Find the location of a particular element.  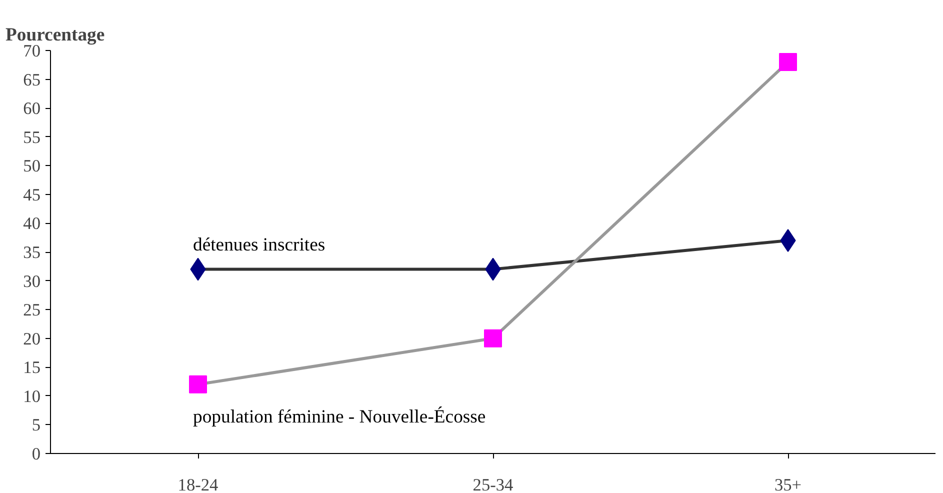

y-tick-label: 40 is located at coordinates (31, 224).